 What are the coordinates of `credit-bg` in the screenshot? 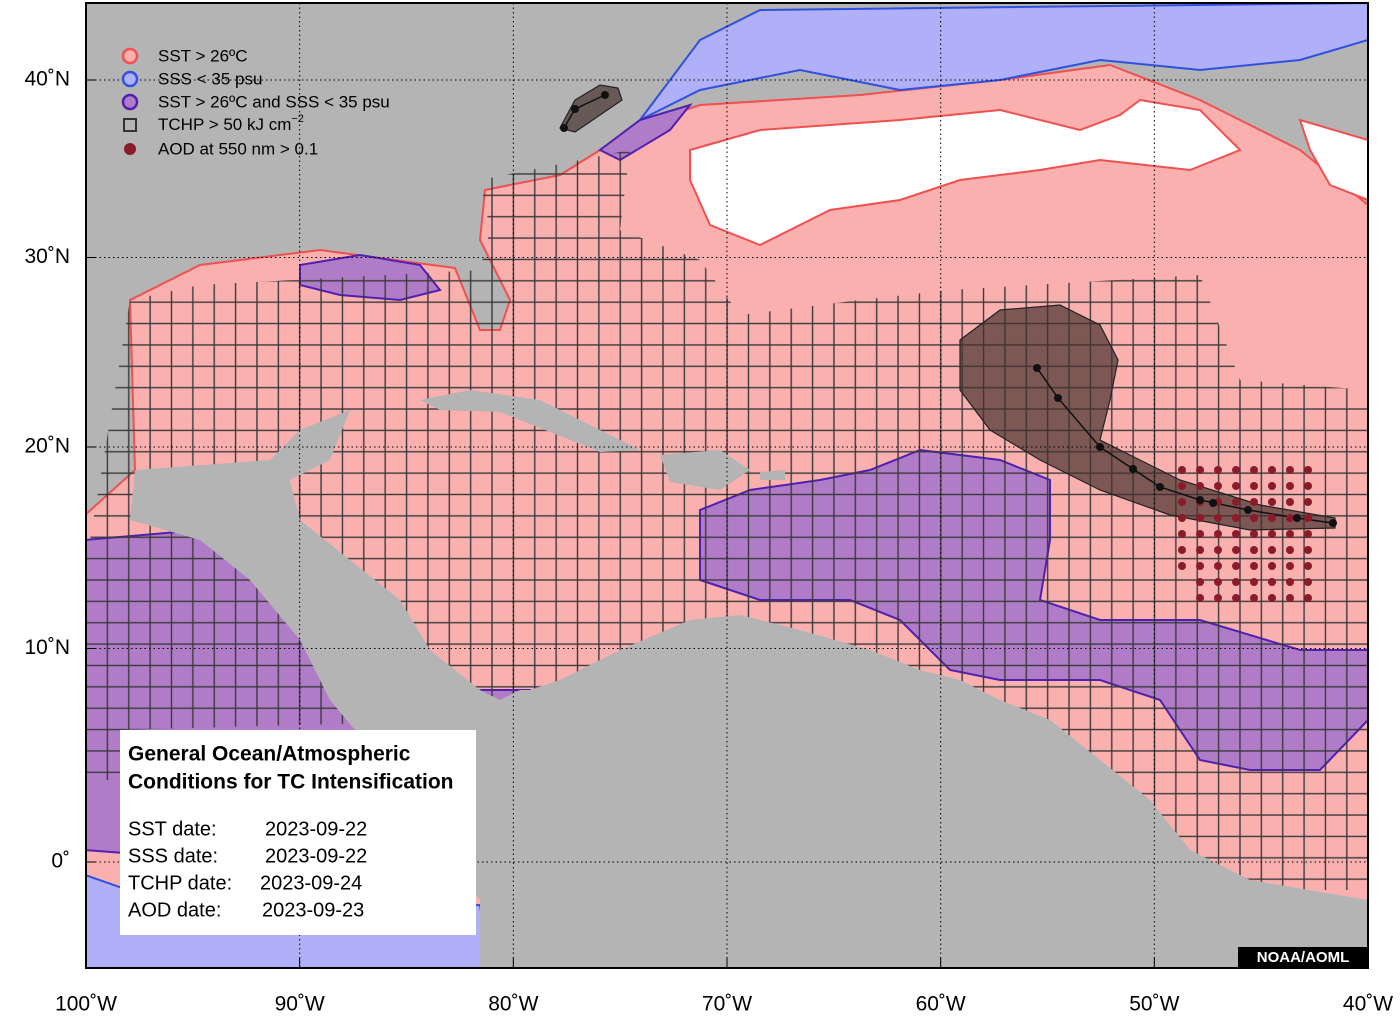 It's located at (1303, 957).